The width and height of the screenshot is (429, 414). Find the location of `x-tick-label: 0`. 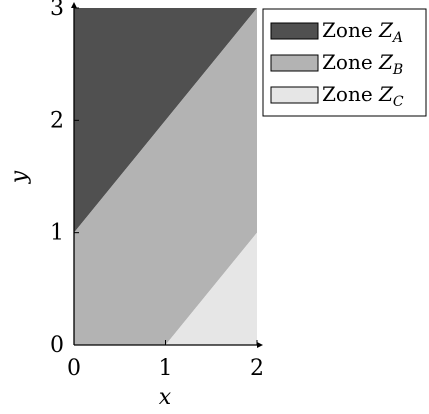

x-tick-label: 0 is located at coordinates (74, 368).